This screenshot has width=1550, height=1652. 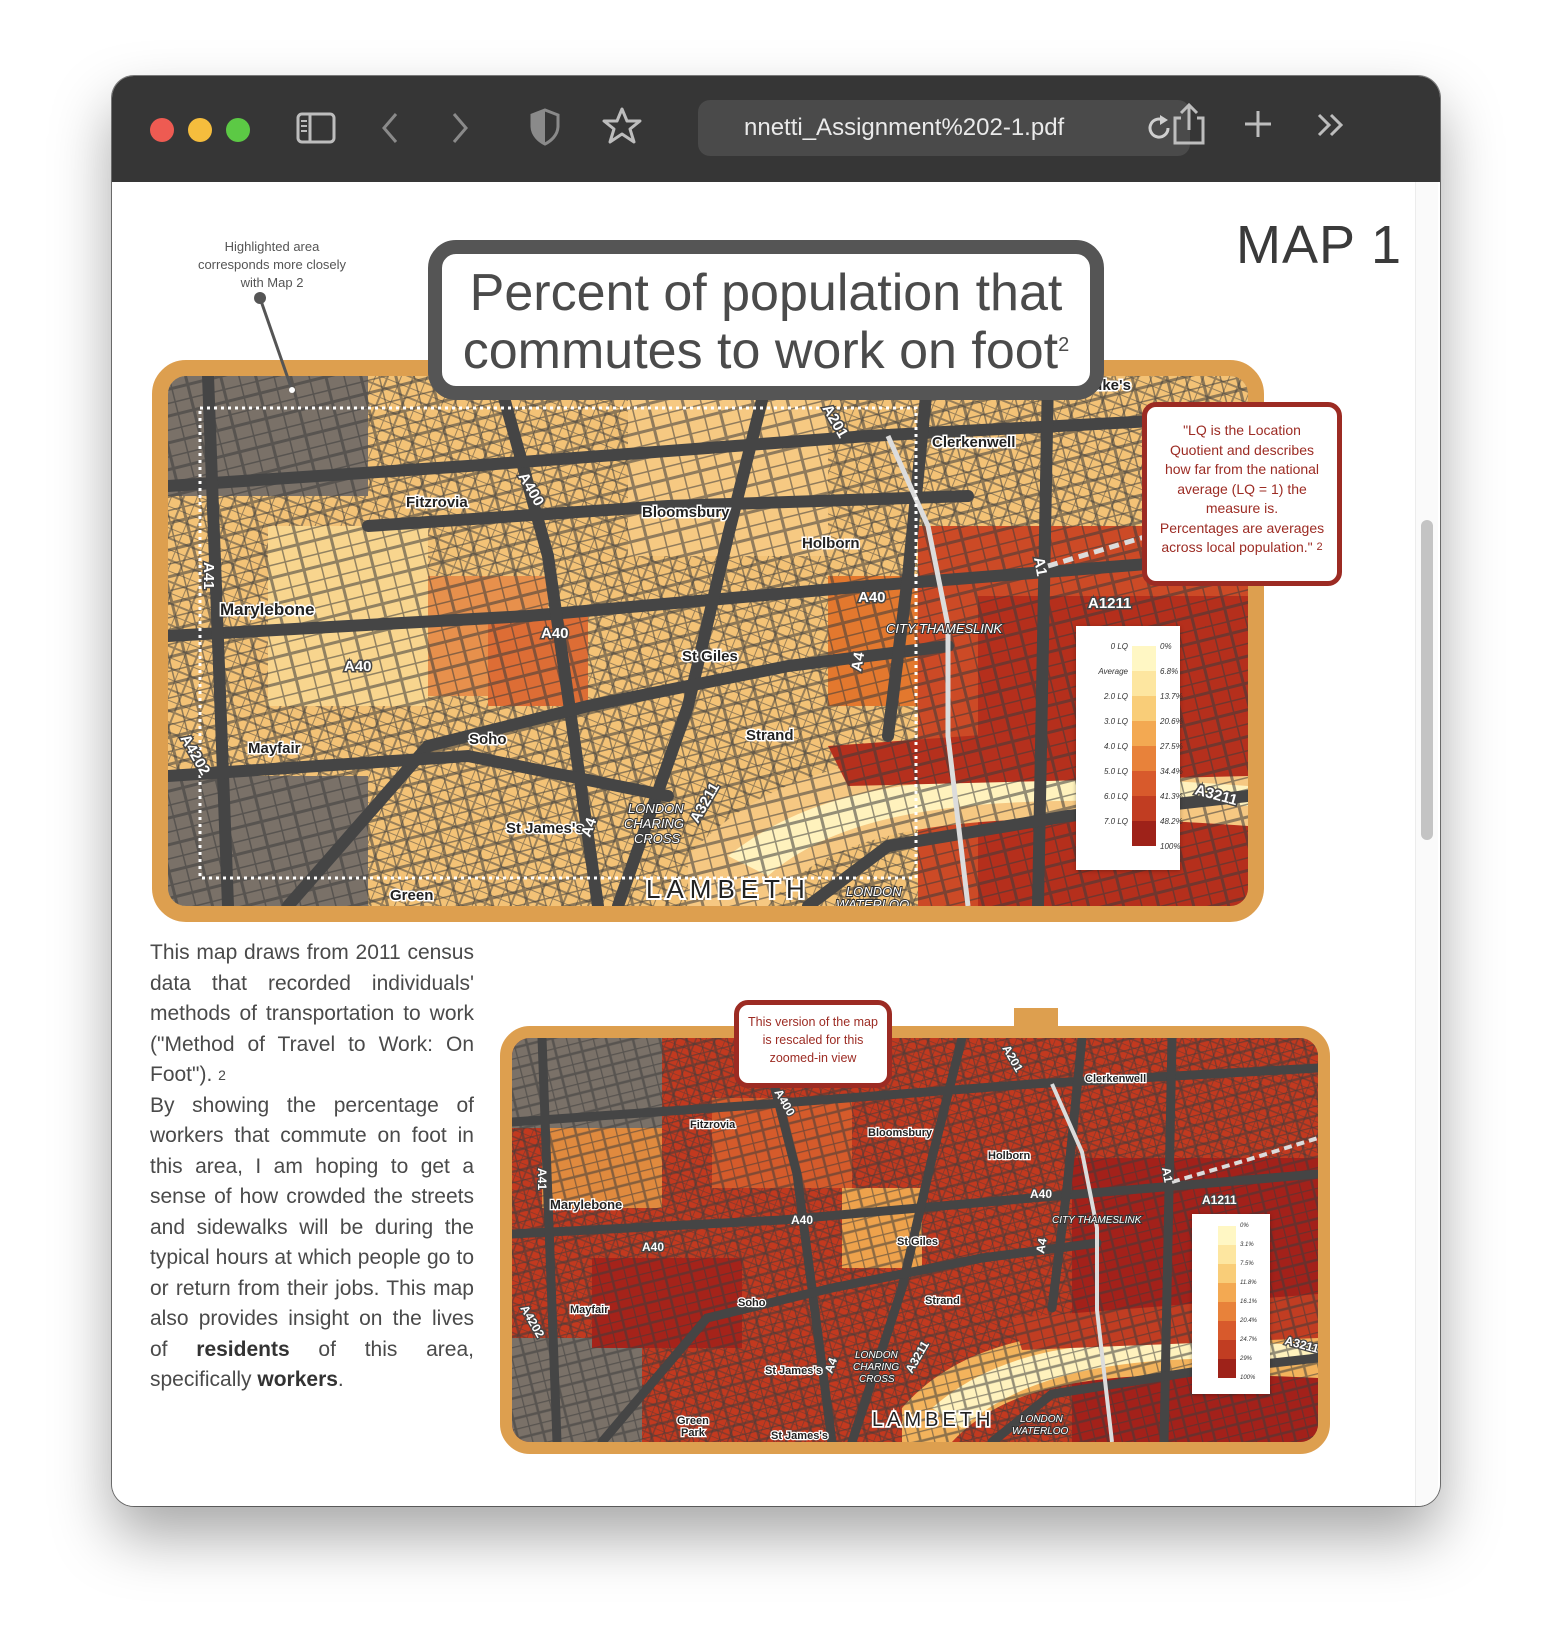 I want to click on legend-percent-label: 41.3%, so click(x=1171, y=796).